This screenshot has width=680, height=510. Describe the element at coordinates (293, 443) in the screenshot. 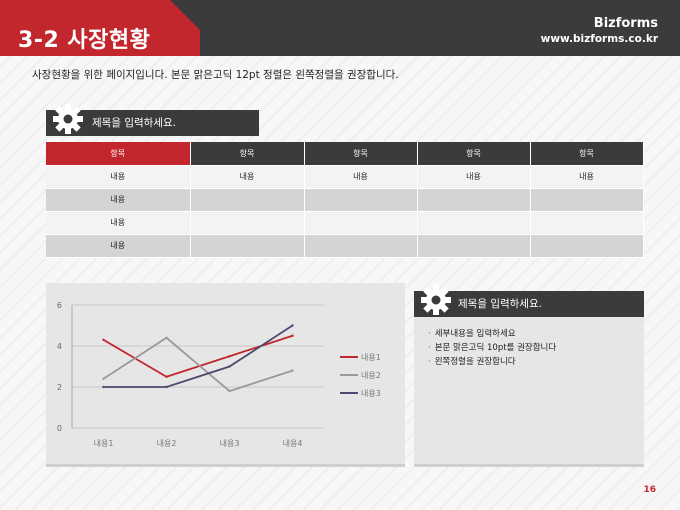

I see `x-tick-label: 내용4` at that location.